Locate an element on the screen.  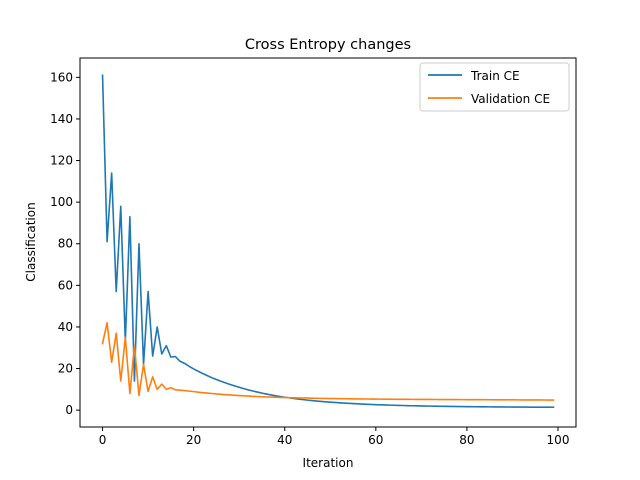
chart-title: Cross Entropy changes is located at coordinates (328, 45).